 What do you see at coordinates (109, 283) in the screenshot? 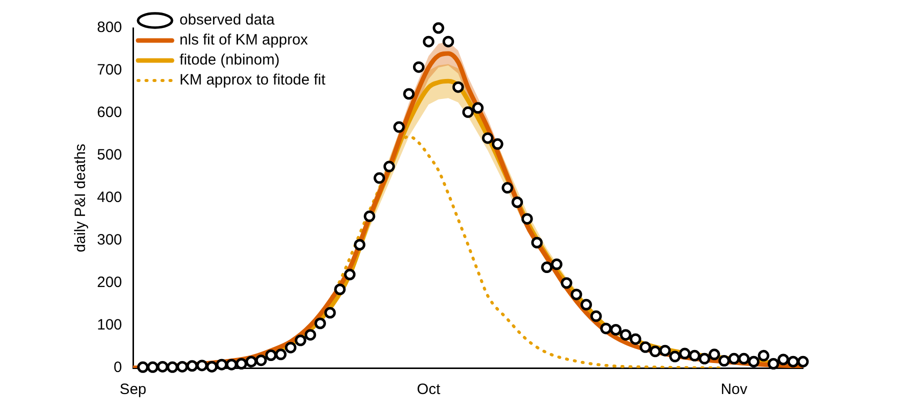
I see `y-tick-label: 200` at bounding box center [109, 283].